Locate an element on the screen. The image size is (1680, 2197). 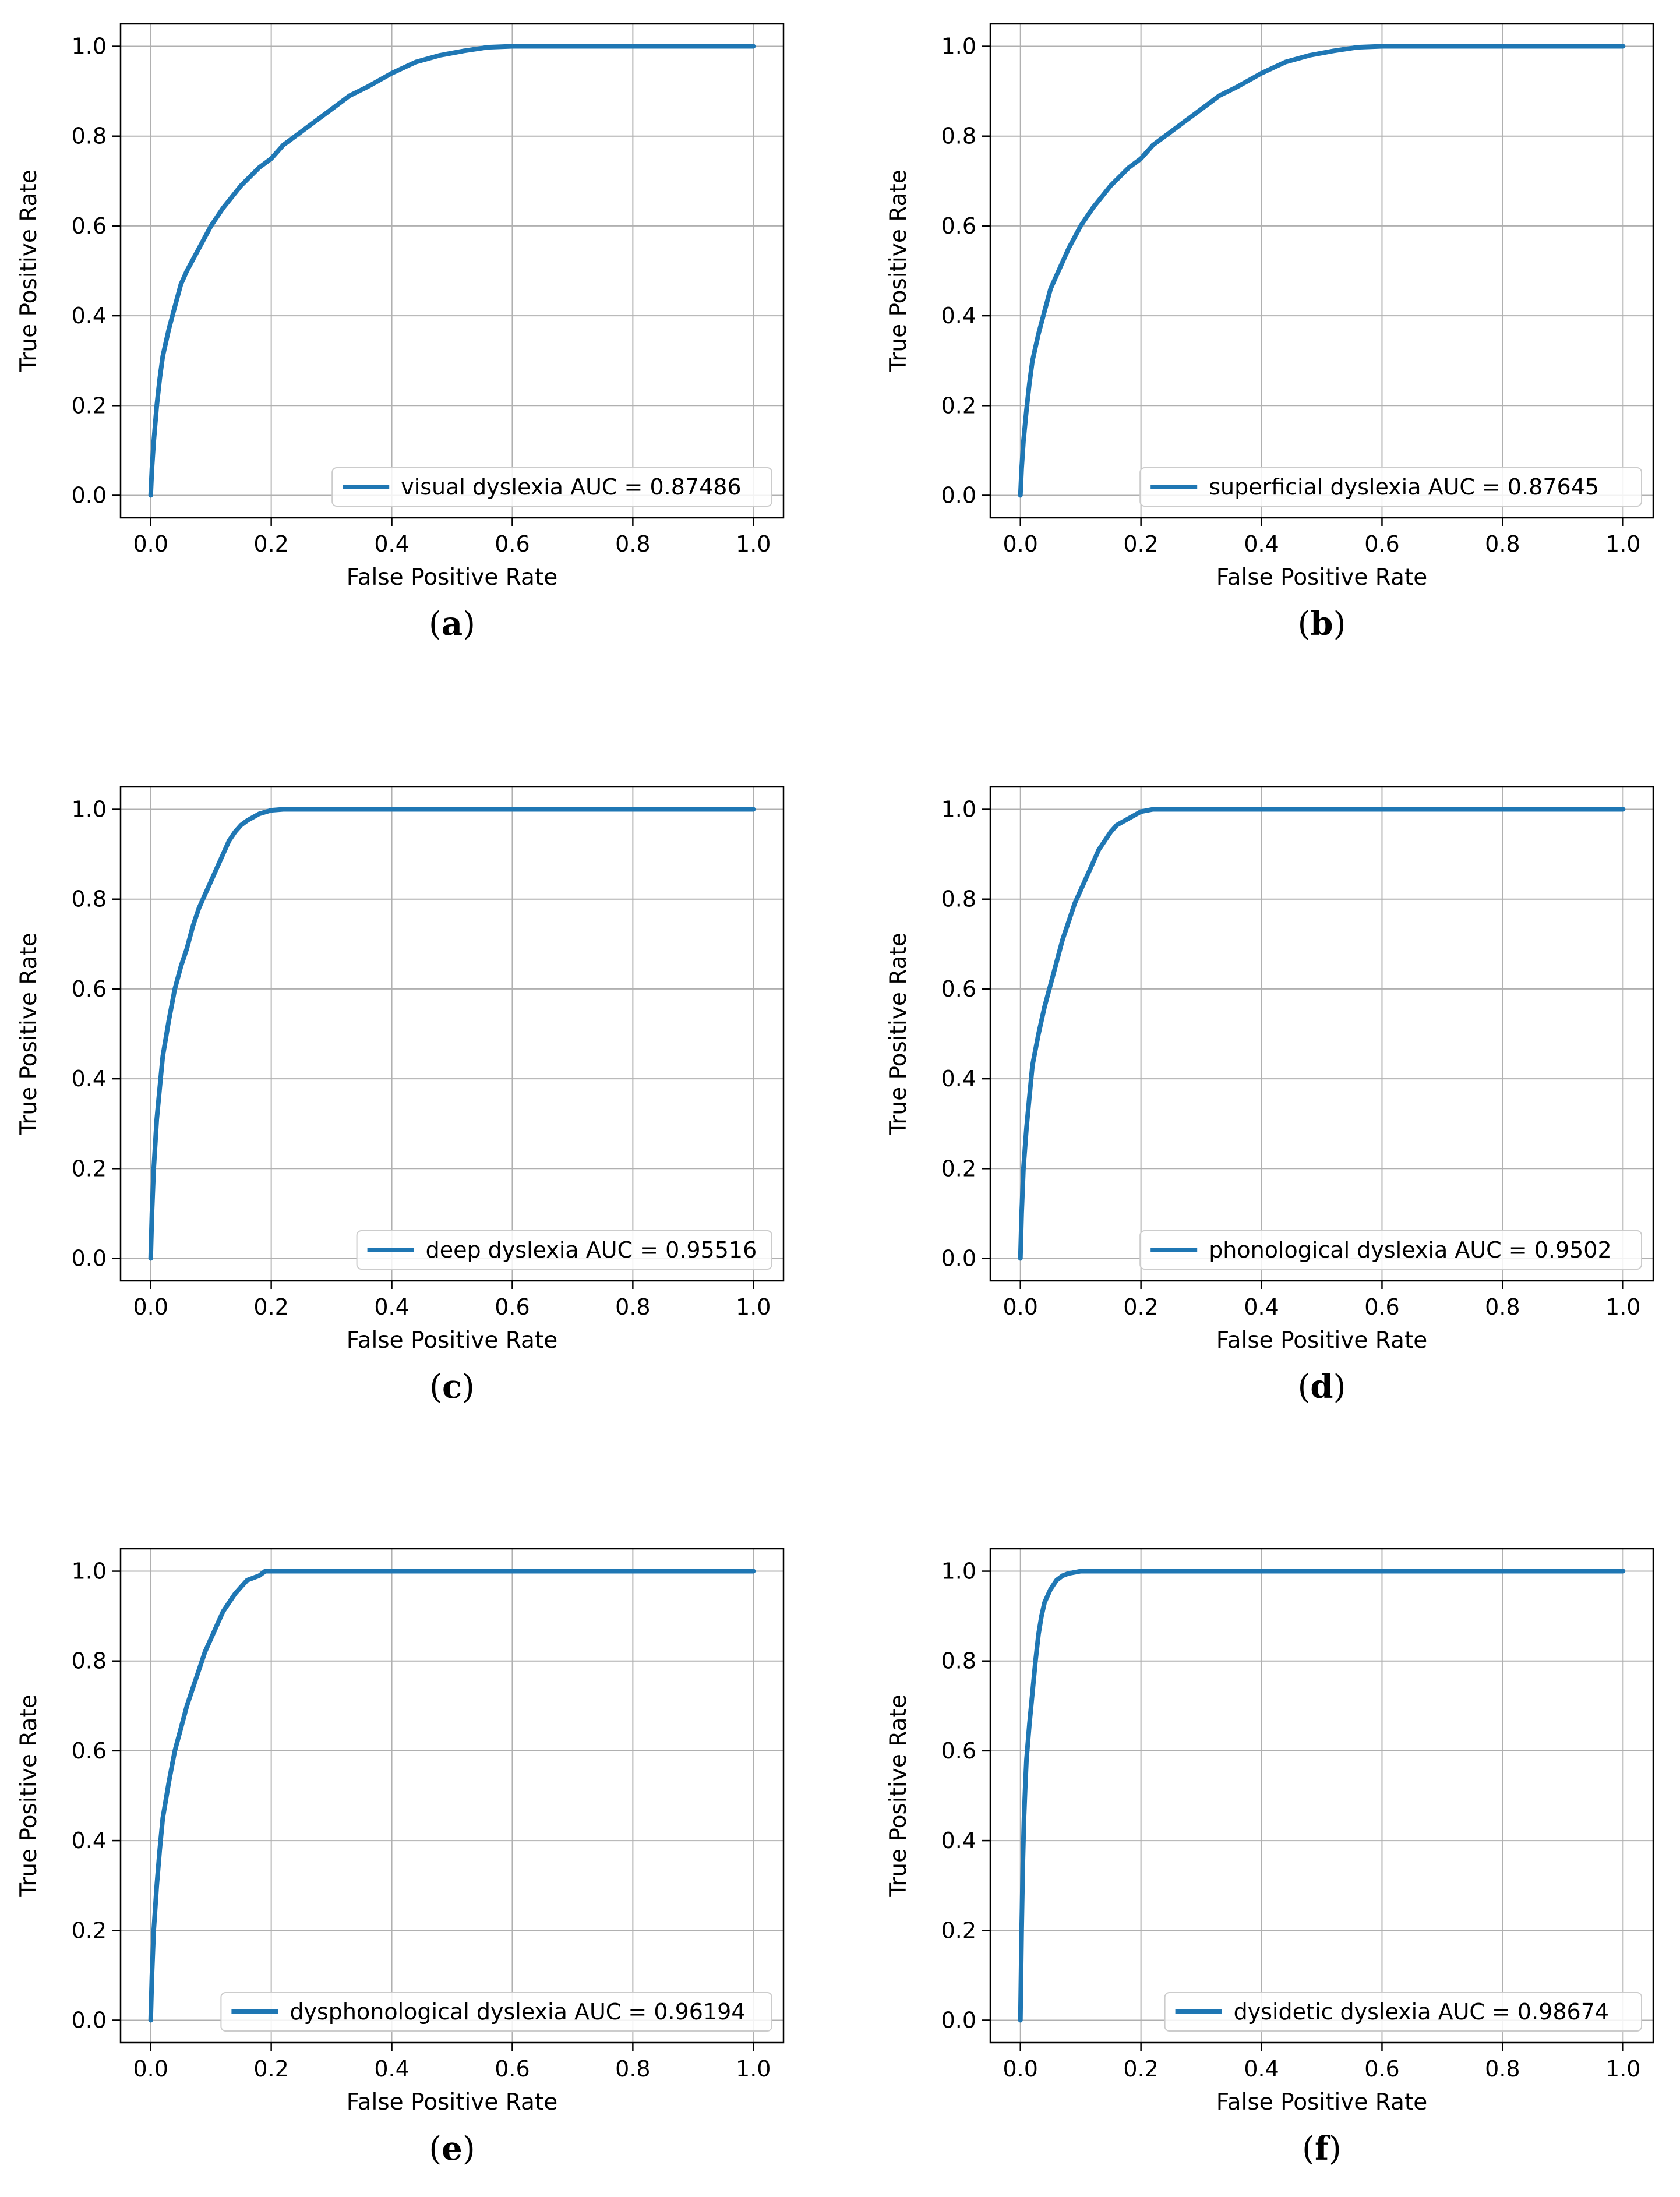
caption-letter: d is located at coordinates (1321, 1387).